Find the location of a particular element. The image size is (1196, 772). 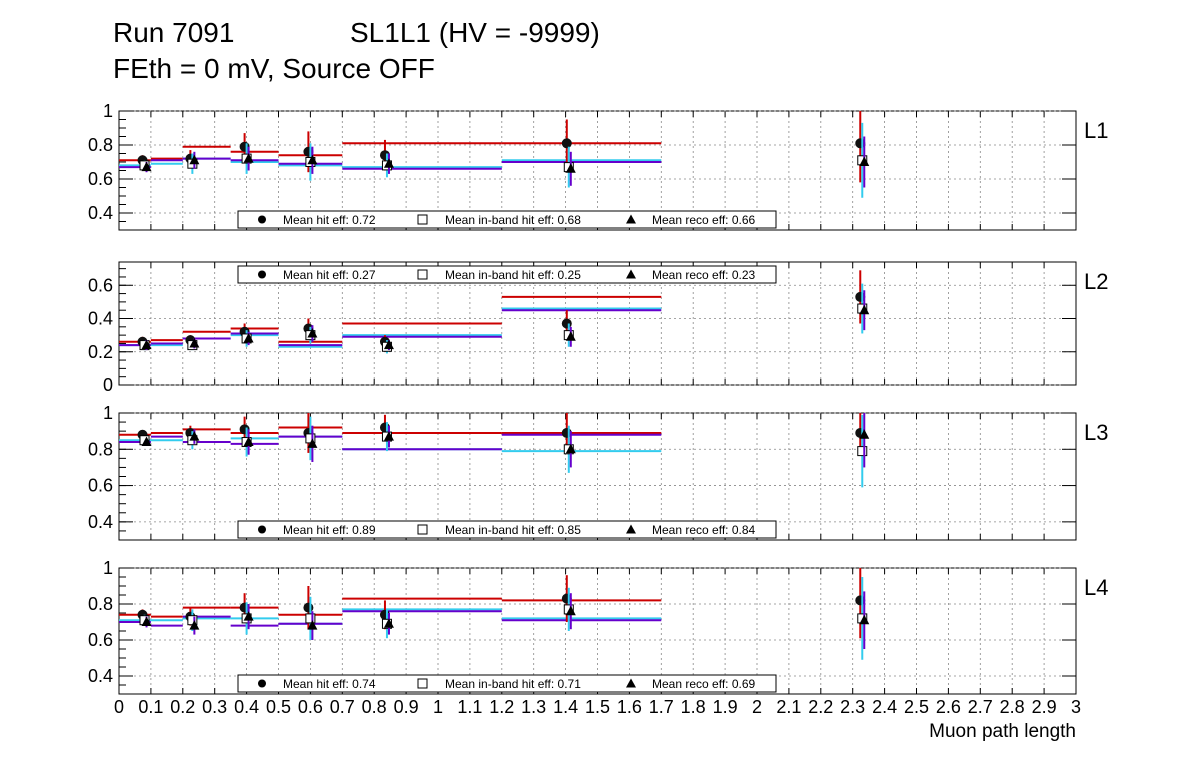

x-tick-label: 2.6 is located at coordinates (948, 707).